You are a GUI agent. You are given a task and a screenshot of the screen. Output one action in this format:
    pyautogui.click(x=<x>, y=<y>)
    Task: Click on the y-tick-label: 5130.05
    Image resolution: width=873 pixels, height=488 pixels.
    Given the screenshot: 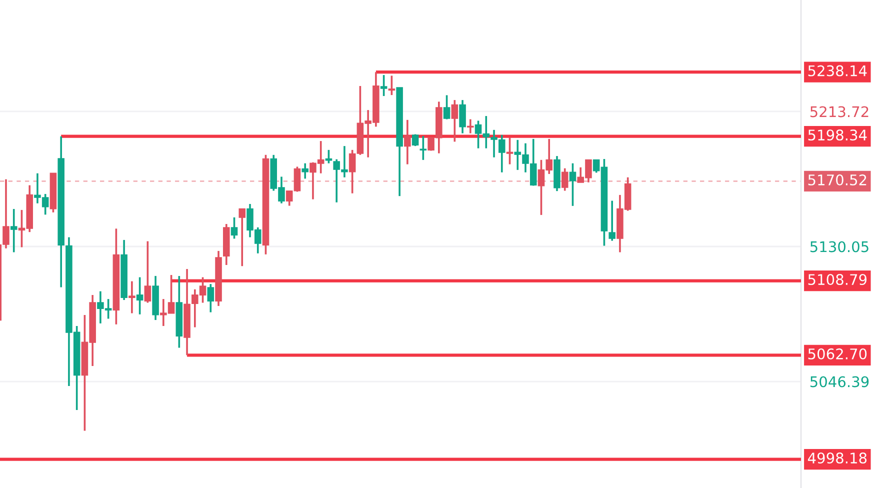 What is the action you would take?
    pyautogui.click(x=839, y=246)
    